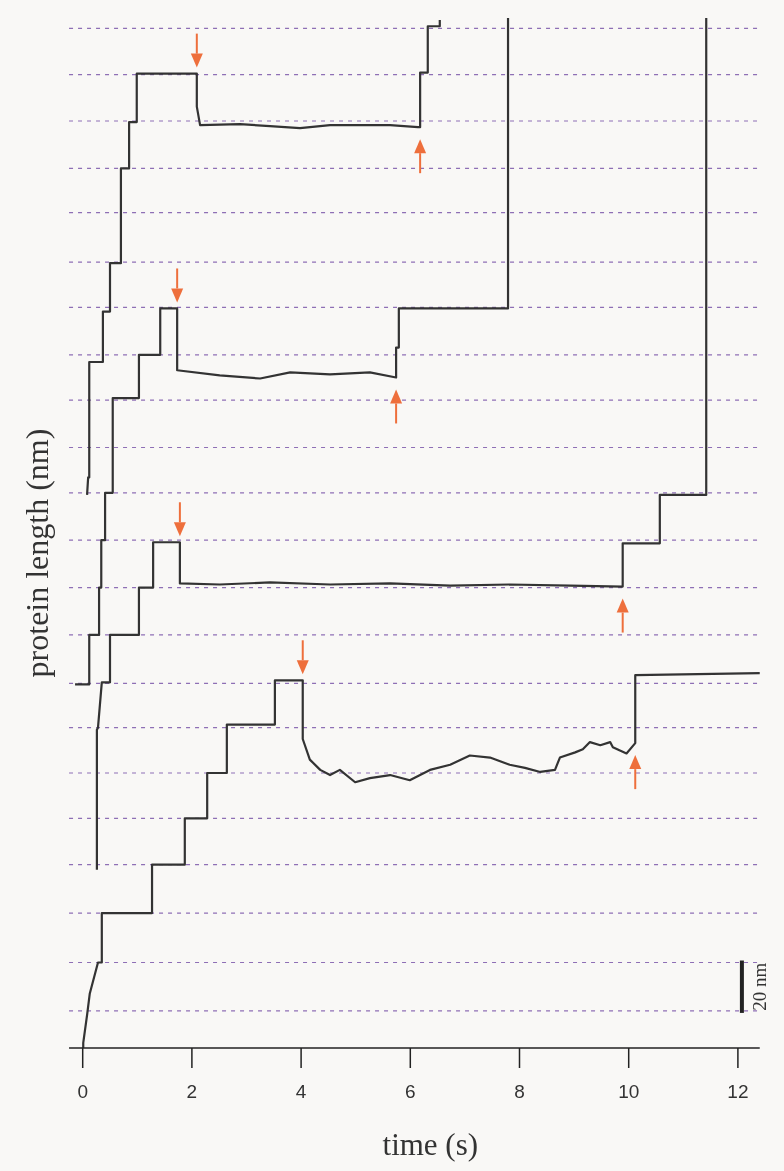 The width and height of the screenshot is (784, 1171). What do you see at coordinates (82, 1091) in the screenshot?
I see `x-tick-label: 0` at bounding box center [82, 1091].